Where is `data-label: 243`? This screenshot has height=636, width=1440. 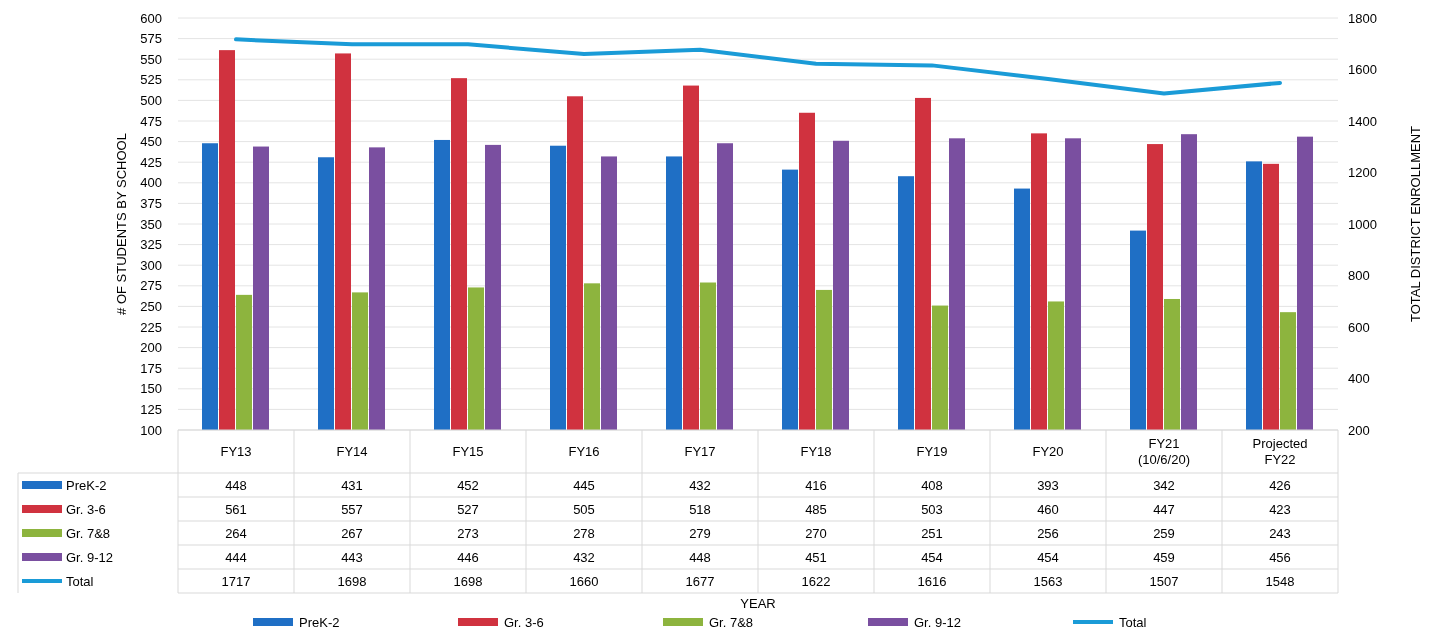
data-label: 243 is located at coordinates (1280, 533).